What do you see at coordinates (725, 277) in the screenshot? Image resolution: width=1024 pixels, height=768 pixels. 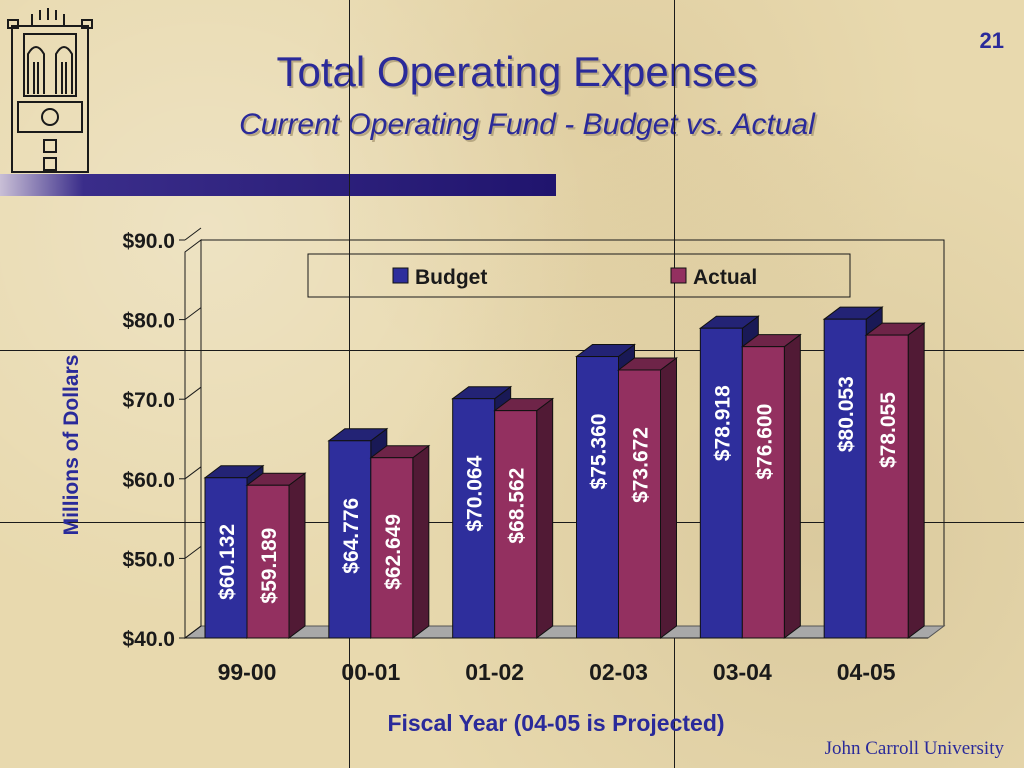 I see `legend-label: Actual` at bounding box center [725, 277].